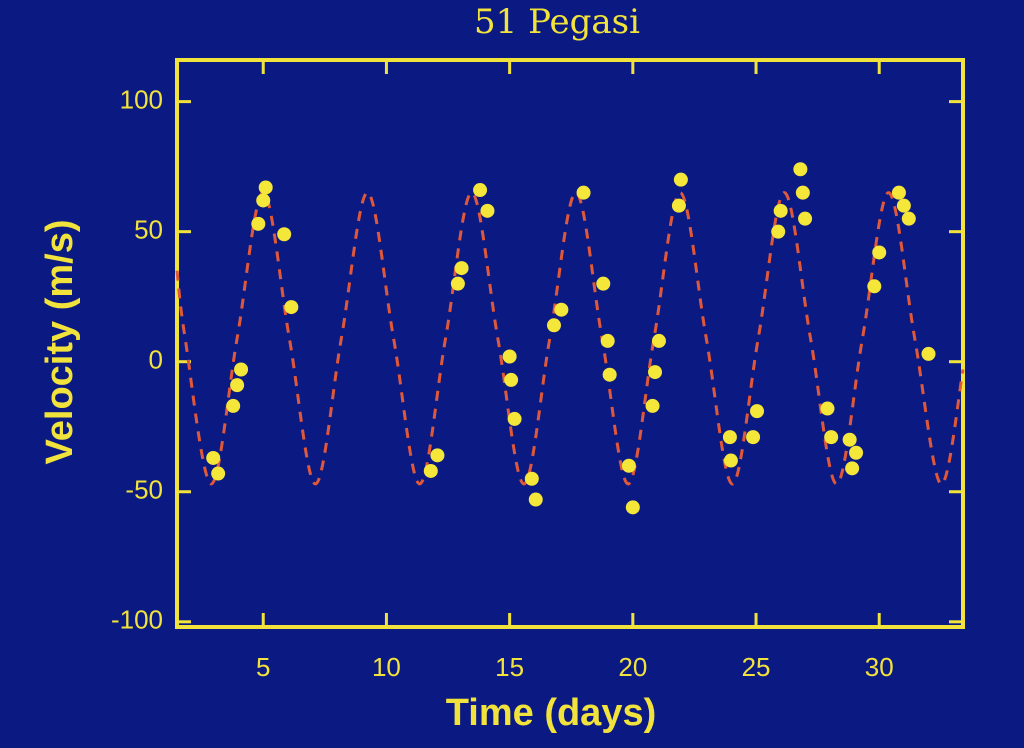  What do you see at coordinates (632, 667) in the screenshot?
I see `x-tick-label: 20` at bounding box center [632, 667].